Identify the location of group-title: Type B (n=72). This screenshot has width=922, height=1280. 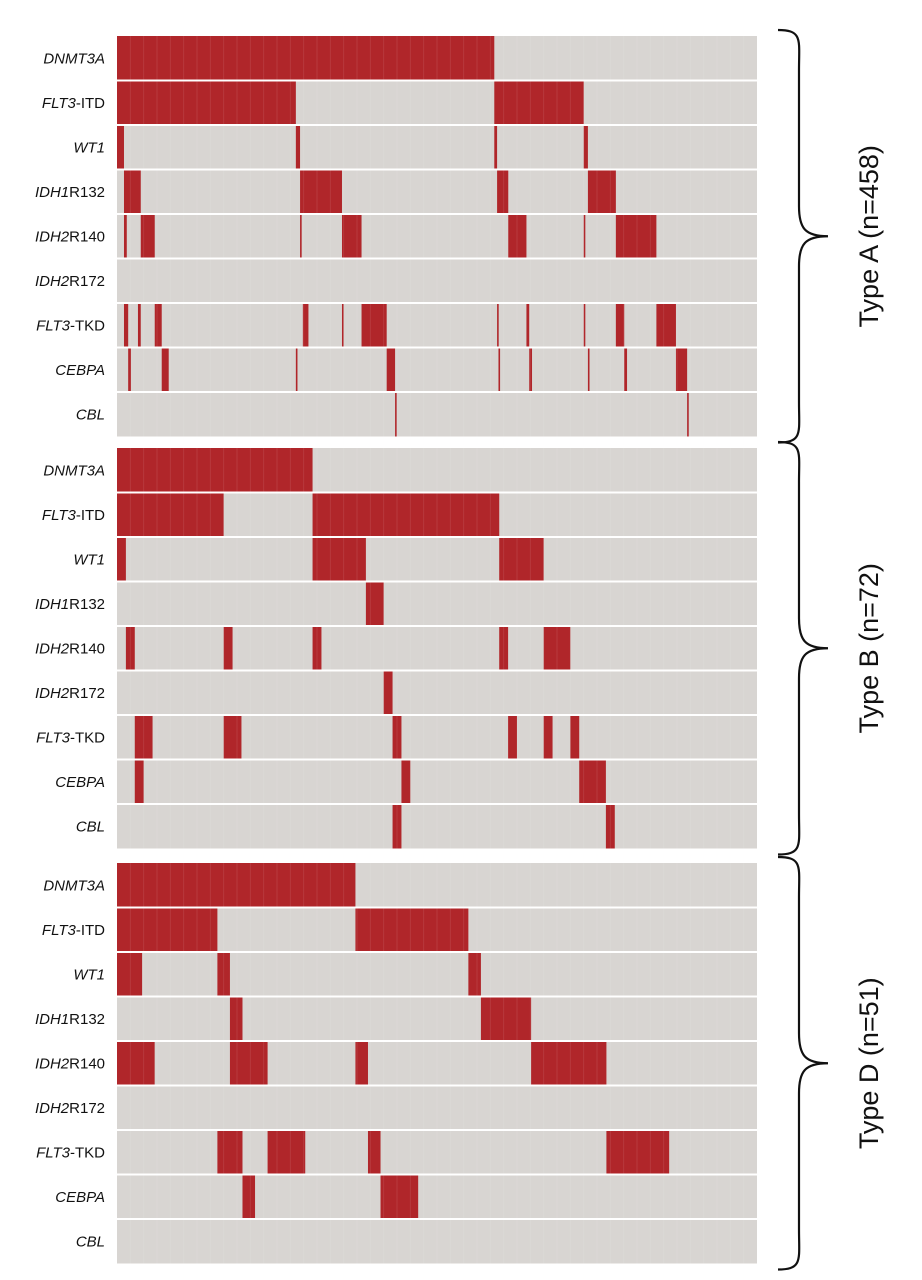
(869, 648).